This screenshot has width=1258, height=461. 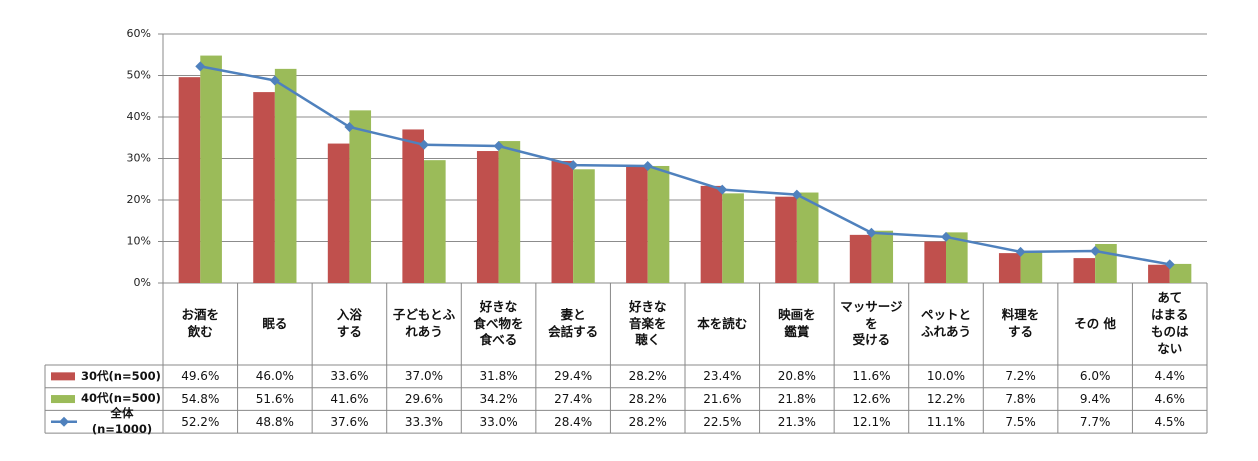 What do you see at coordinates (349, 421) in the screenshot?
I see `data-label: 37.6%` at bounding box center [349, 421].